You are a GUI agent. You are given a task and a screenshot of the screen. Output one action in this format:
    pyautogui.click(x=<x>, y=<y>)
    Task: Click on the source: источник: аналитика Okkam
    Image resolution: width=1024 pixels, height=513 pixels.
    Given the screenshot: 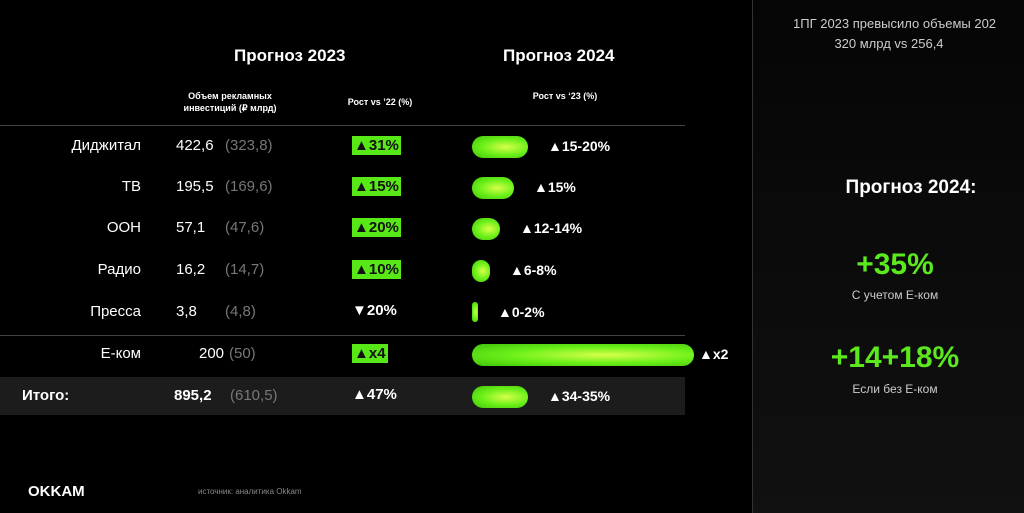 What is the action you would take?
    pyautogui.click(x=250, y=491)
    